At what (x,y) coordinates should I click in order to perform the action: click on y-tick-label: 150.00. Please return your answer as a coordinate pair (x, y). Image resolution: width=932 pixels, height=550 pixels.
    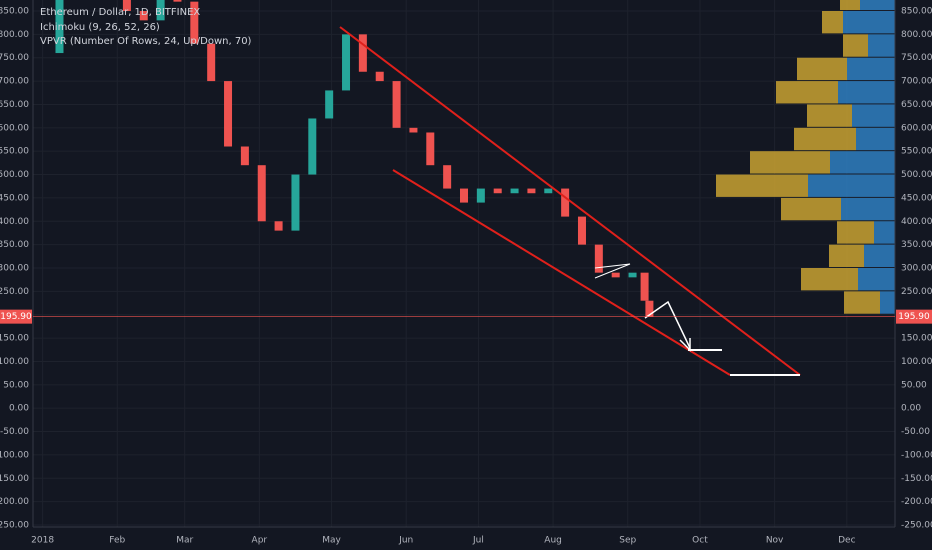
    Looking at the image, I should click on (14, 339).